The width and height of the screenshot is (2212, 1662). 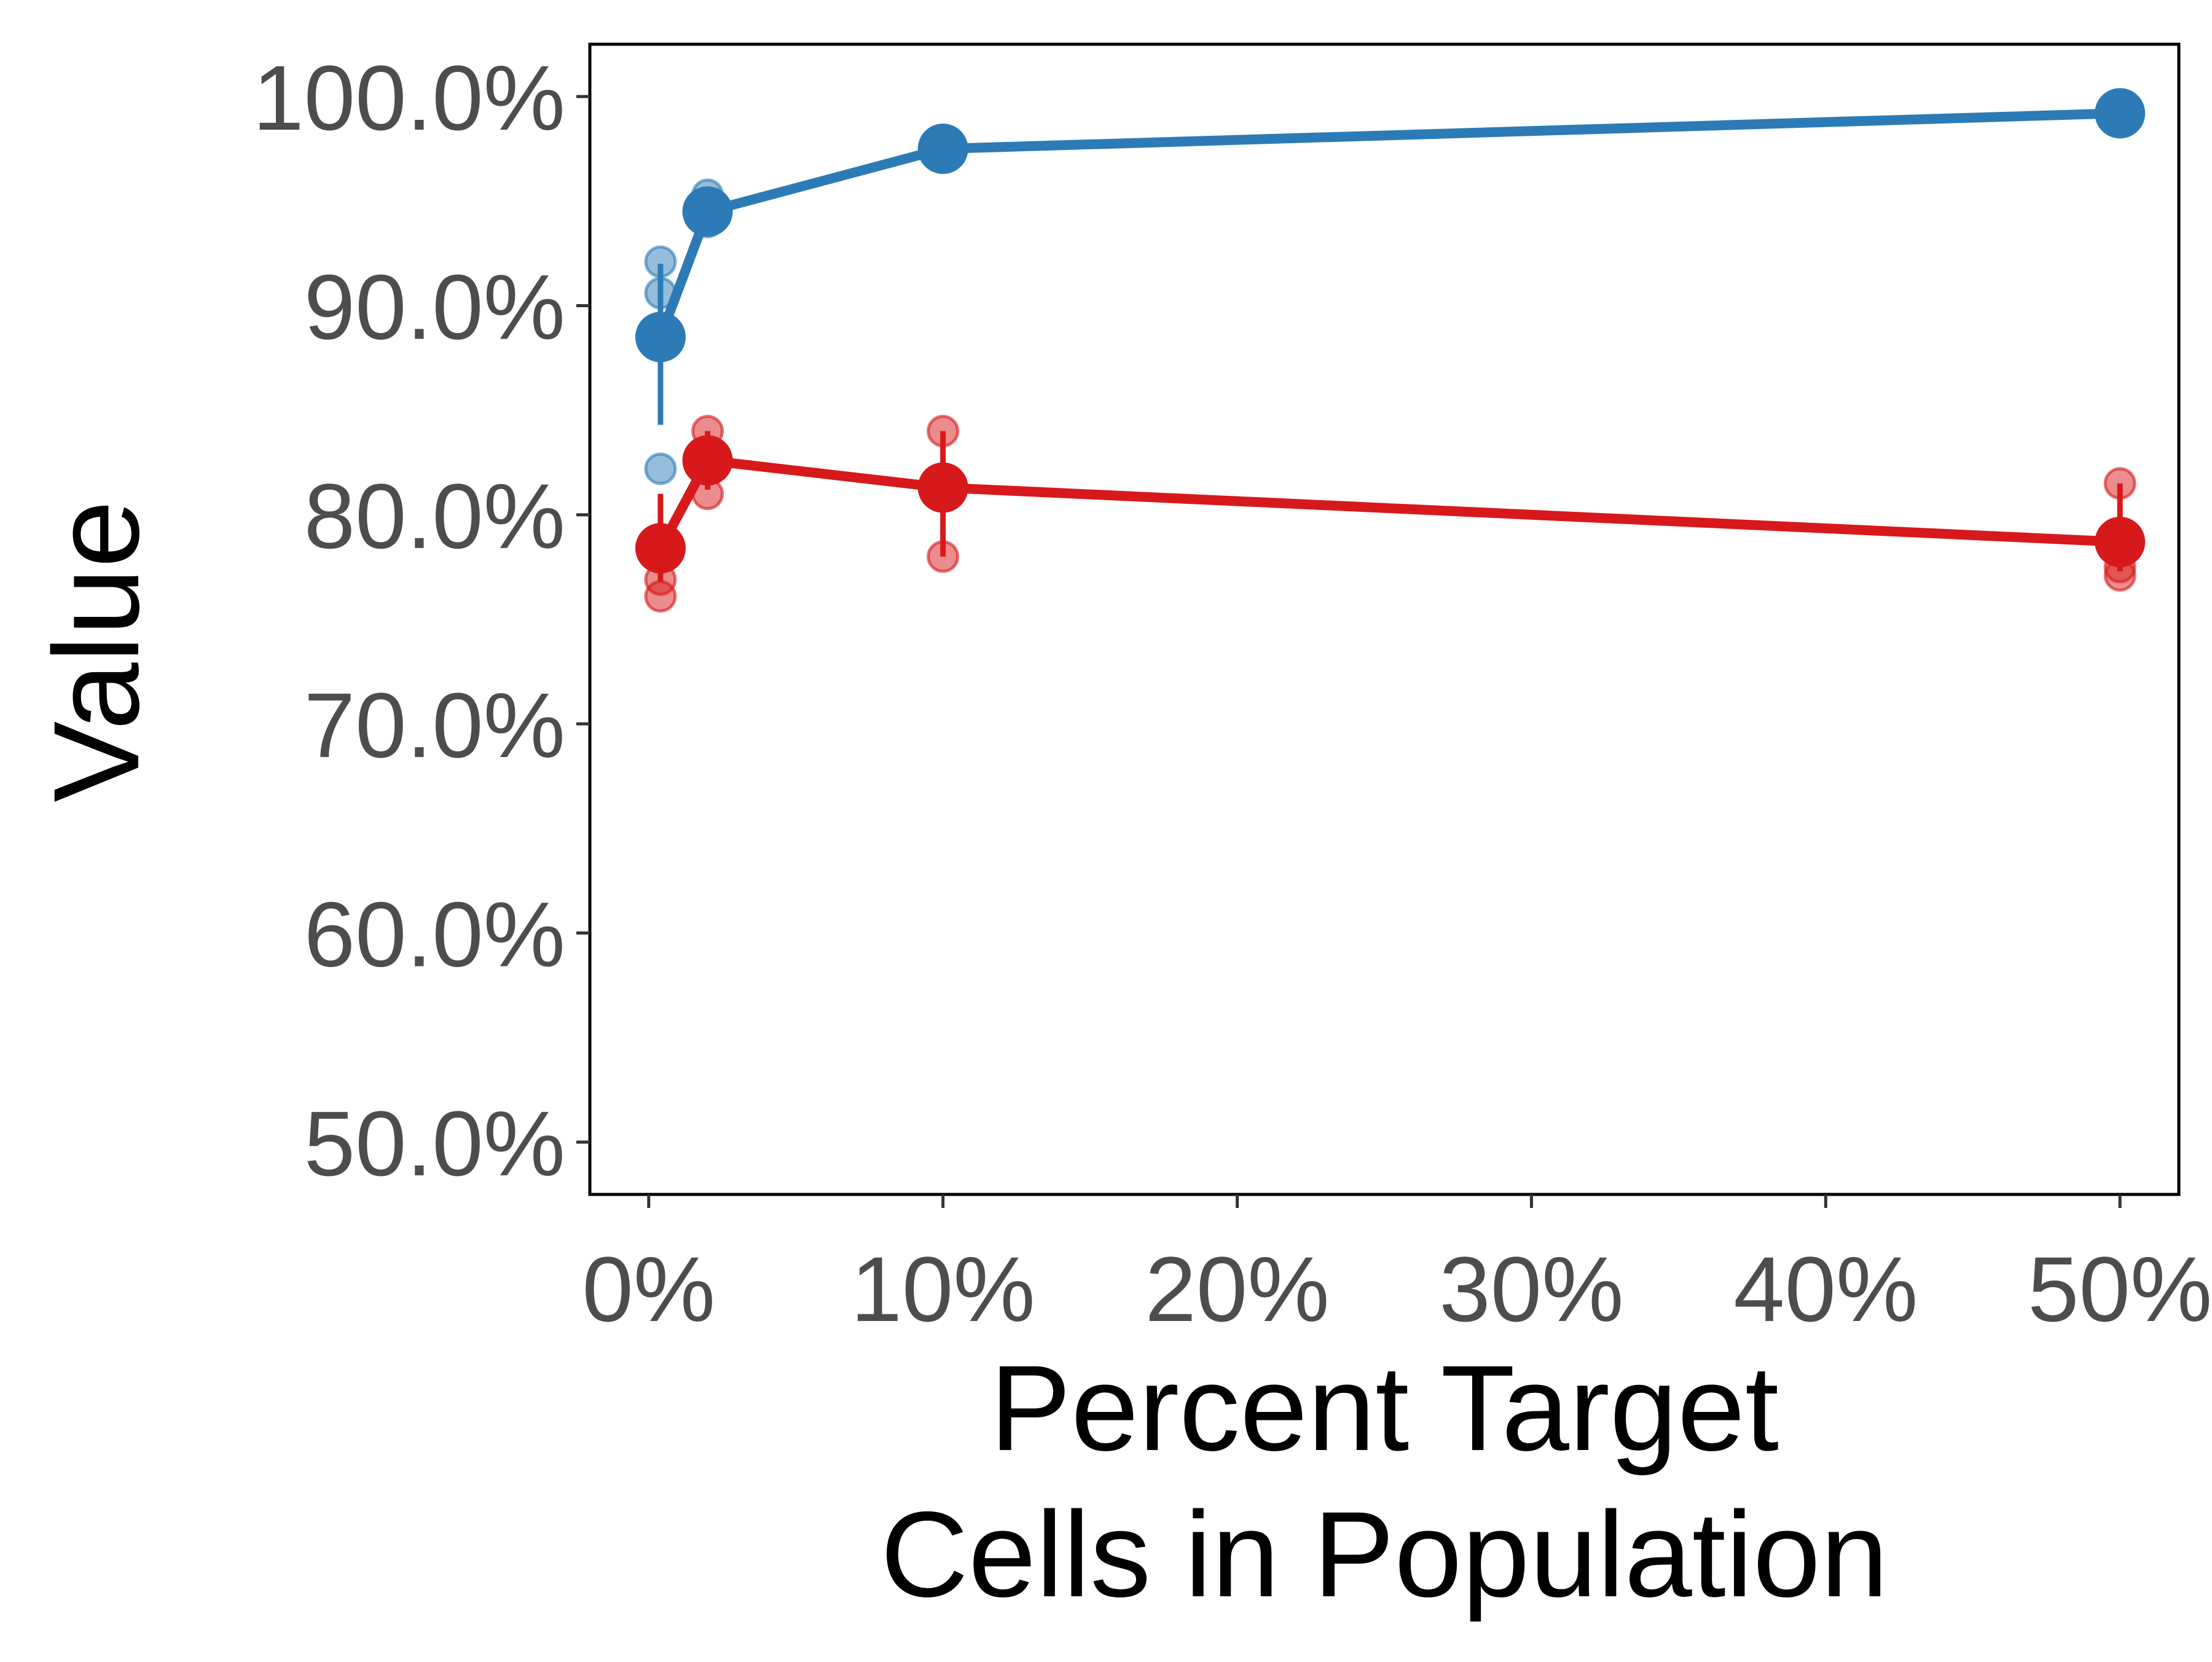 I want to click on x-tick-label: 40%, so click(x=1825, y=1289).